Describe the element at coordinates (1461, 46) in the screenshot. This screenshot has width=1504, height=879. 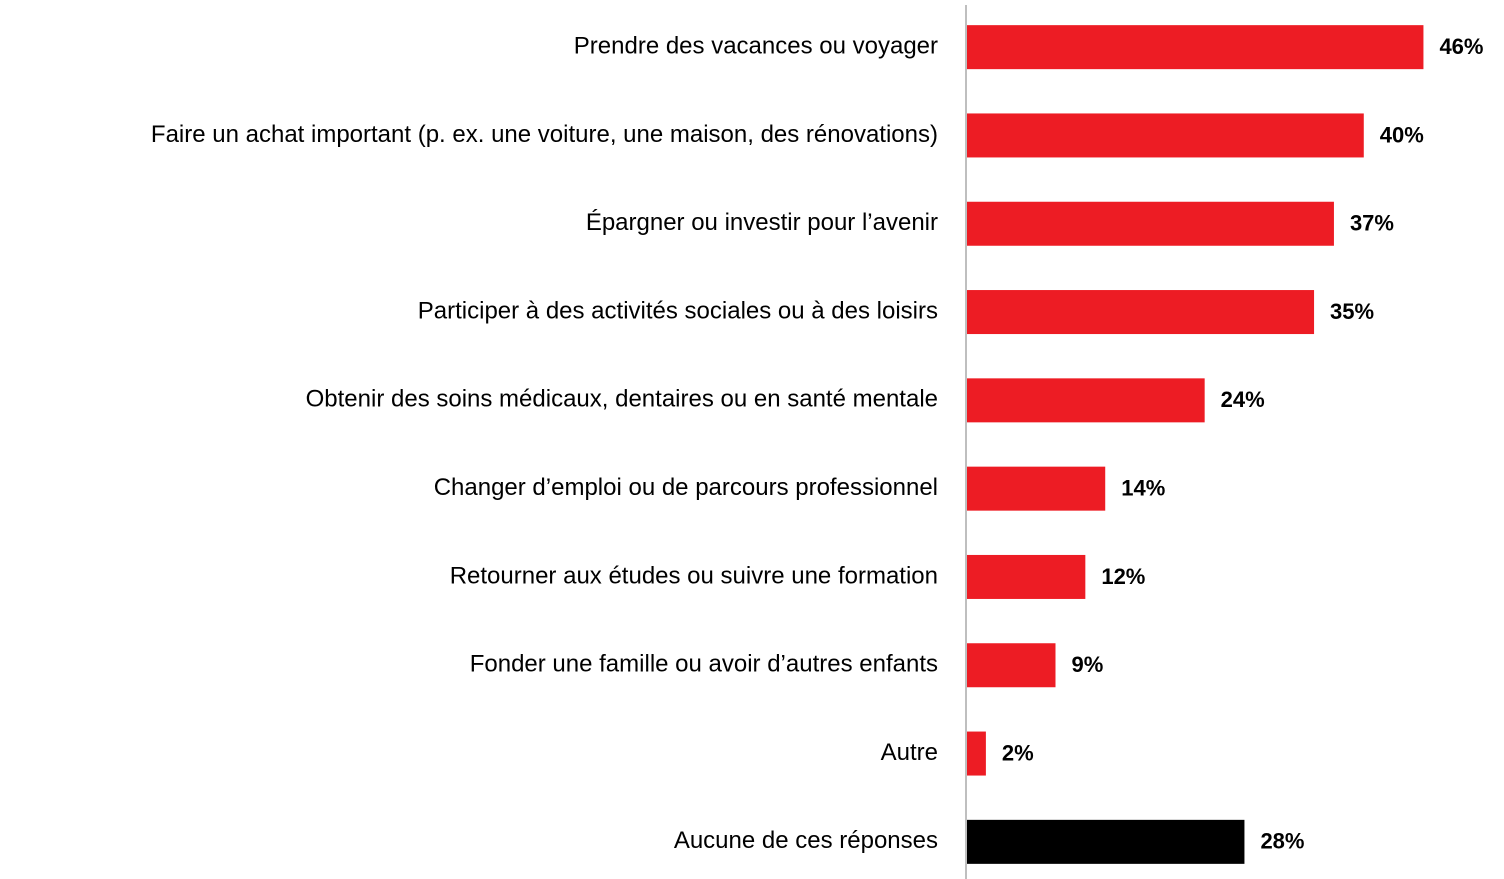
I see `value-label: 46%` at that location.